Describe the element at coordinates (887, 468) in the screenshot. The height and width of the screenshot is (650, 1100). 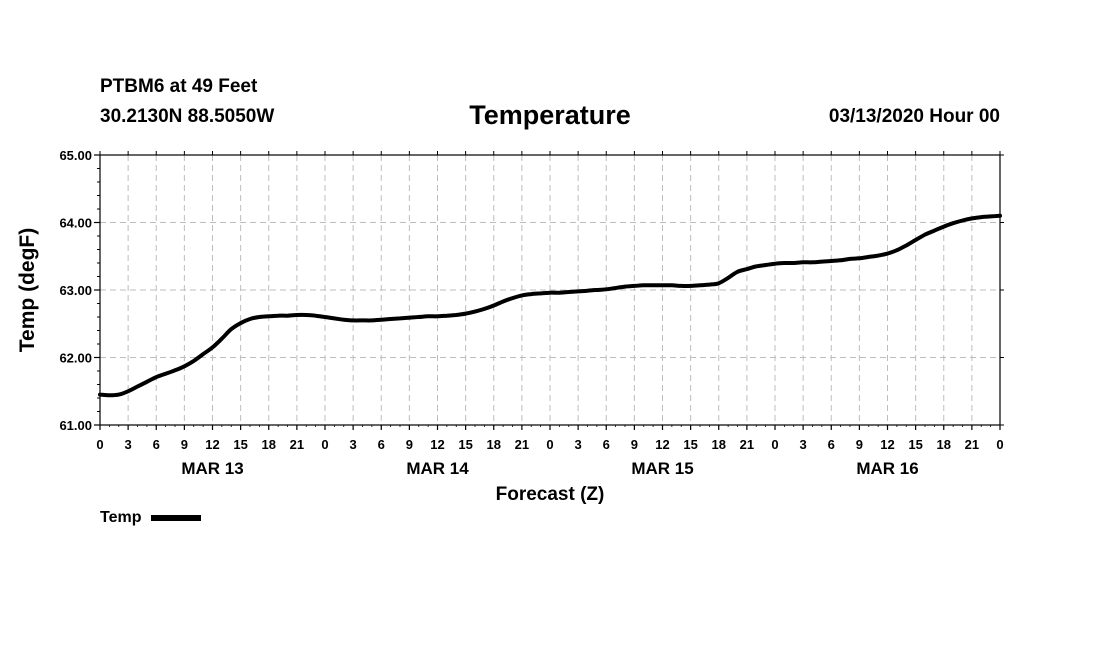
I see `day-label: MAR 16` at that location.